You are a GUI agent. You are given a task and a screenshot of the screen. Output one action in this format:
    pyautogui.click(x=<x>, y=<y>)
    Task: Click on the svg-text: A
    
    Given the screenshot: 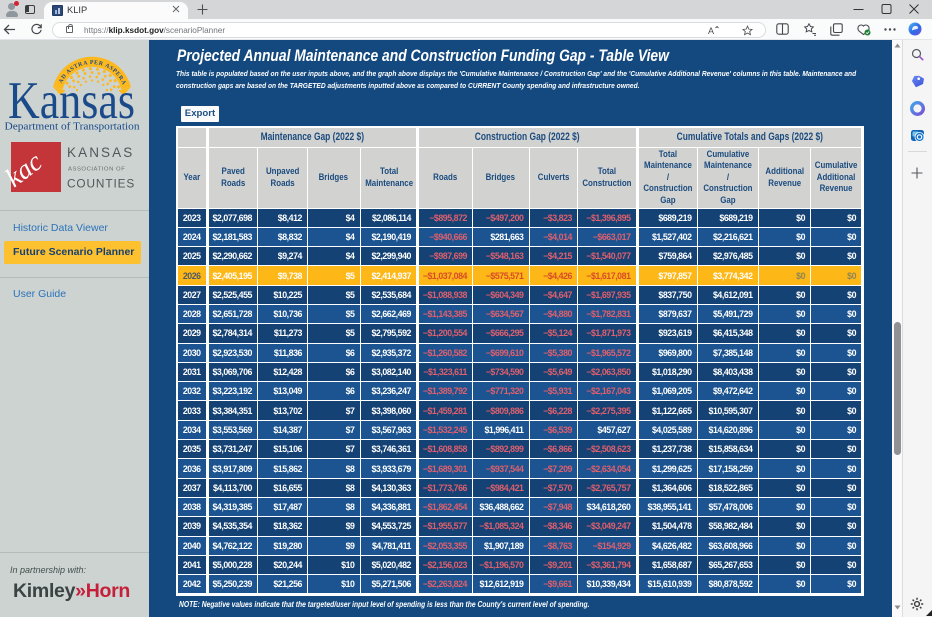 What is the action you would take?
    pyautogui.click(x=711, y=31)
    